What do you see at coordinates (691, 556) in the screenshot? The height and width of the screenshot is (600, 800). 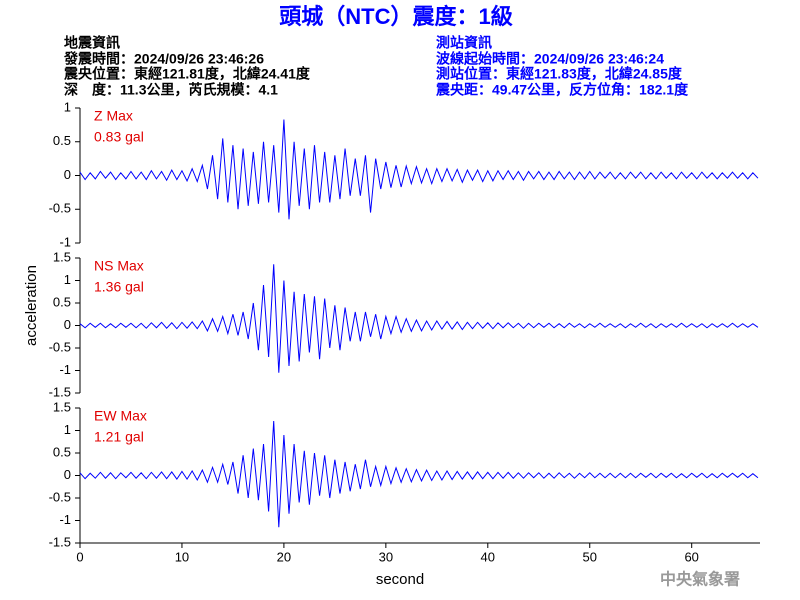 I see `x-tick-label: 60` at bounding box center [691, 556].